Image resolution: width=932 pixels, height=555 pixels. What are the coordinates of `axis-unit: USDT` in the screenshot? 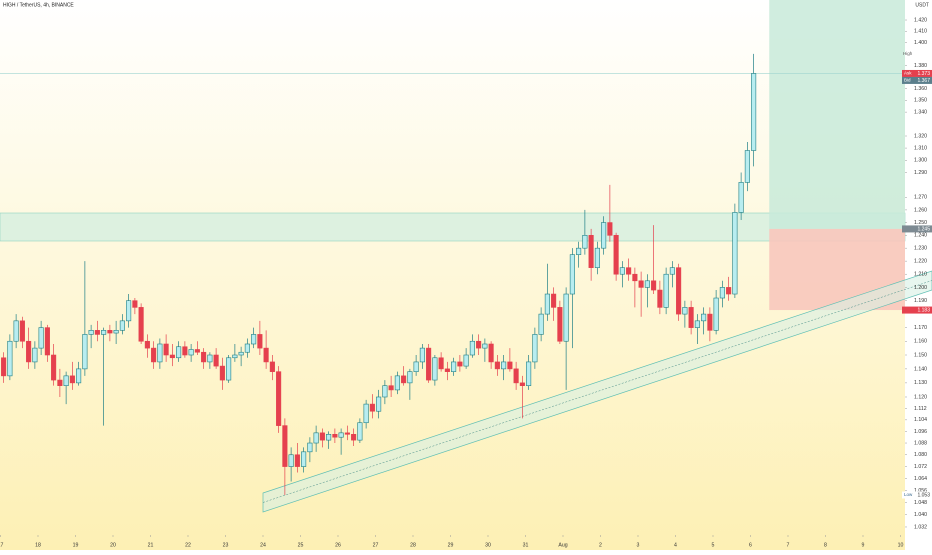 It's located at (922, 5).